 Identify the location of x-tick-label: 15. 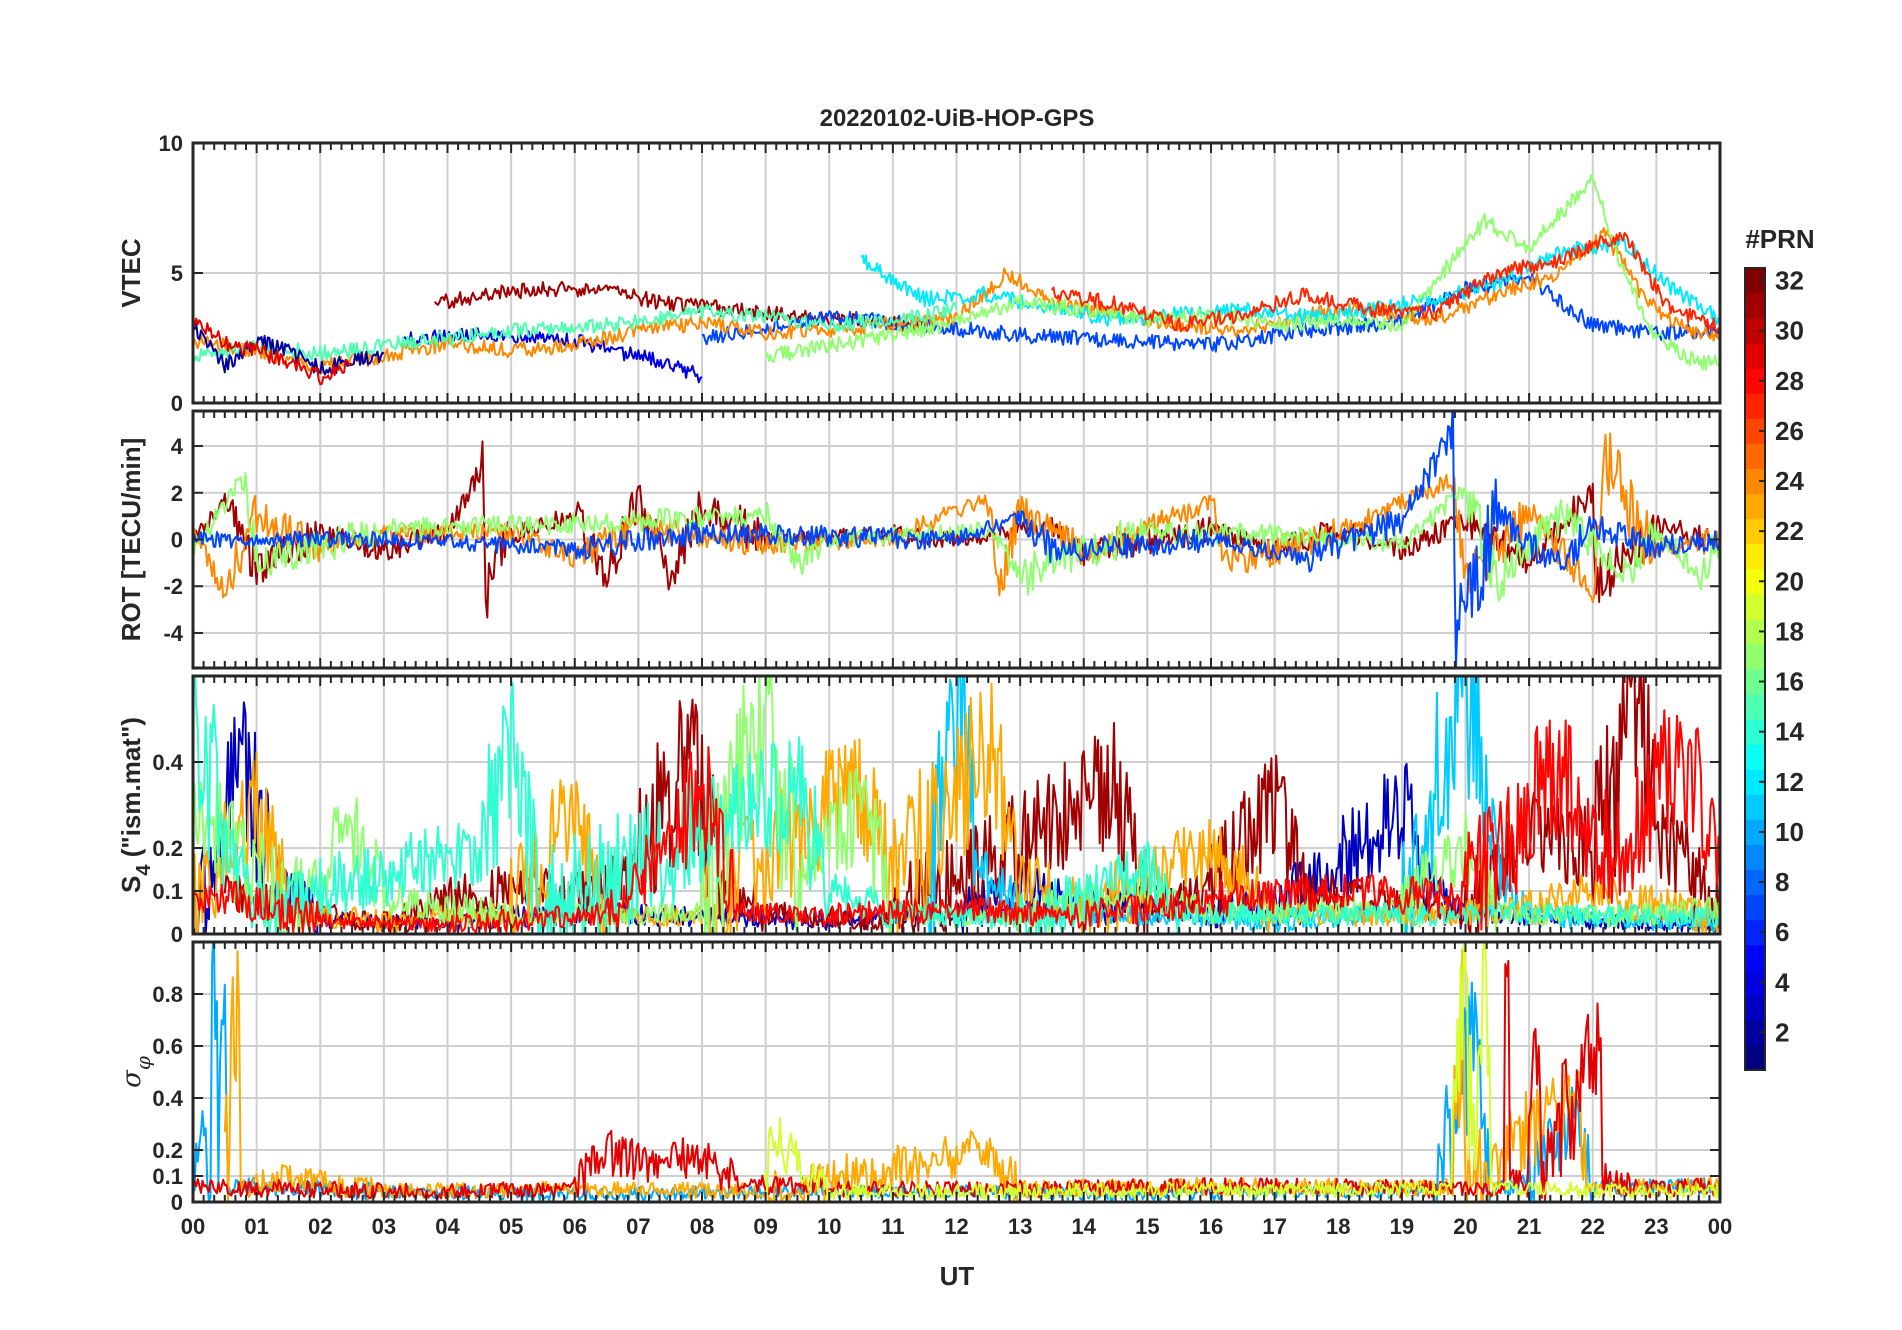
(1147, 1226).